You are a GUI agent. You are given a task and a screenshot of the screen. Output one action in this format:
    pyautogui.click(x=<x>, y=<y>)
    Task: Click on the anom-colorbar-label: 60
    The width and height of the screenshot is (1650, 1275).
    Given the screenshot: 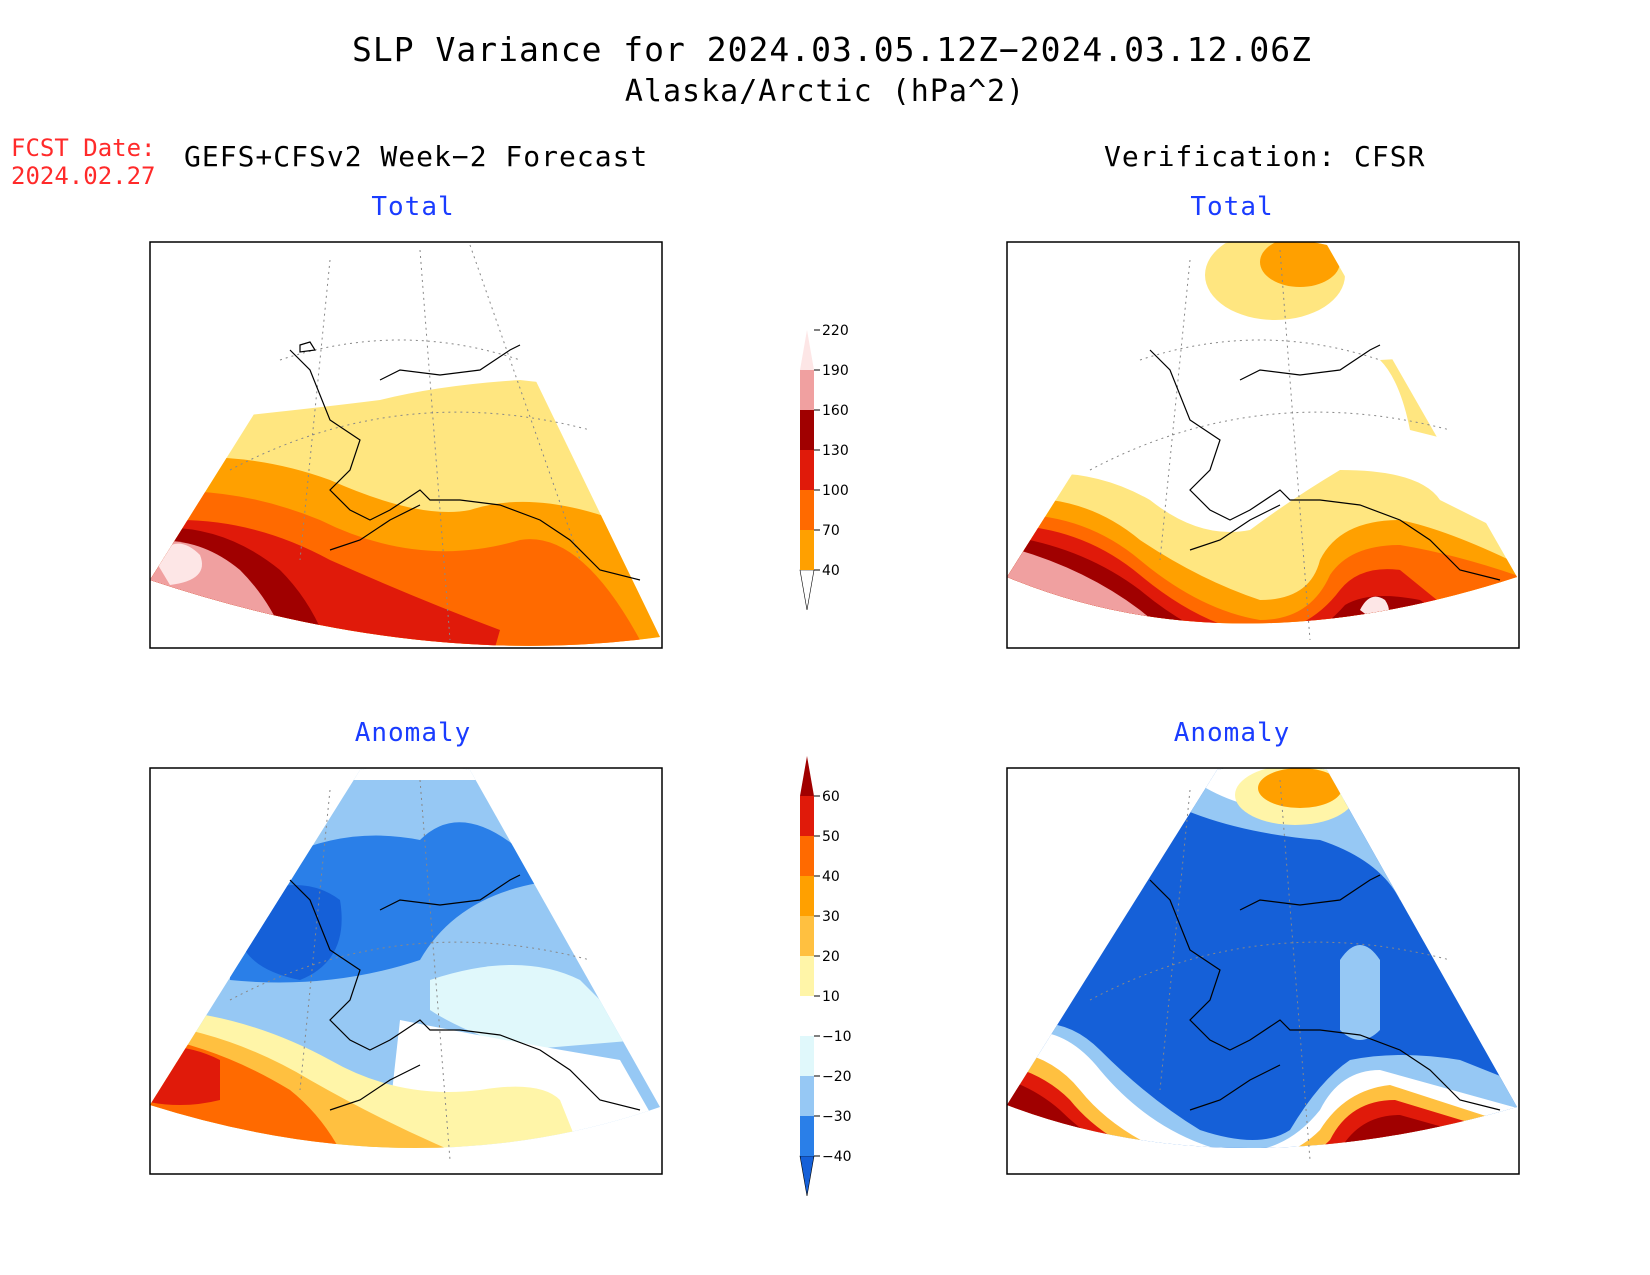 What is the action you would take?
    pyautogui.click(x=831, y=797)
    